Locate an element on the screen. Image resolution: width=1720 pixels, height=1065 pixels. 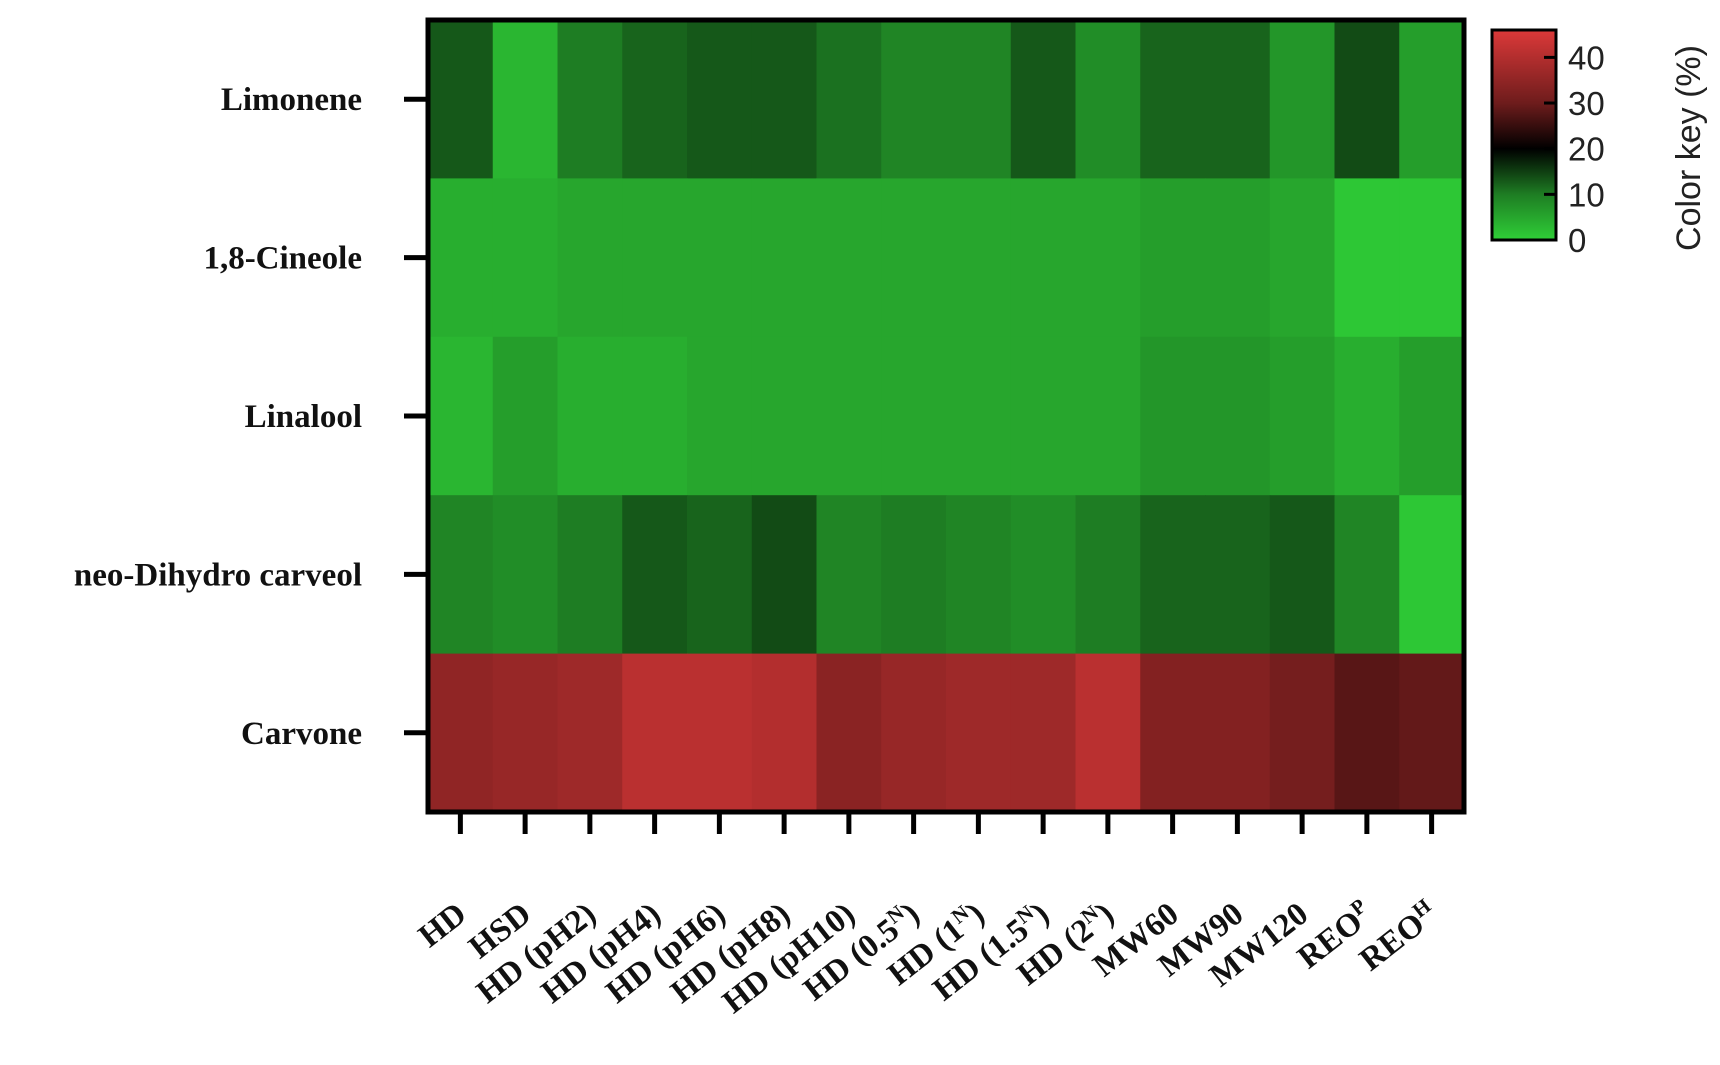
colorbar-gradient is located at coordinates (1524, 135).